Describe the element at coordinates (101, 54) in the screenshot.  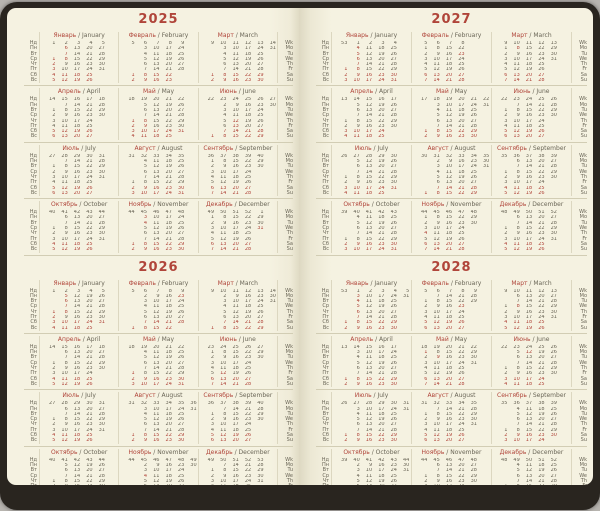
I see `date-cell: 28` at that location.